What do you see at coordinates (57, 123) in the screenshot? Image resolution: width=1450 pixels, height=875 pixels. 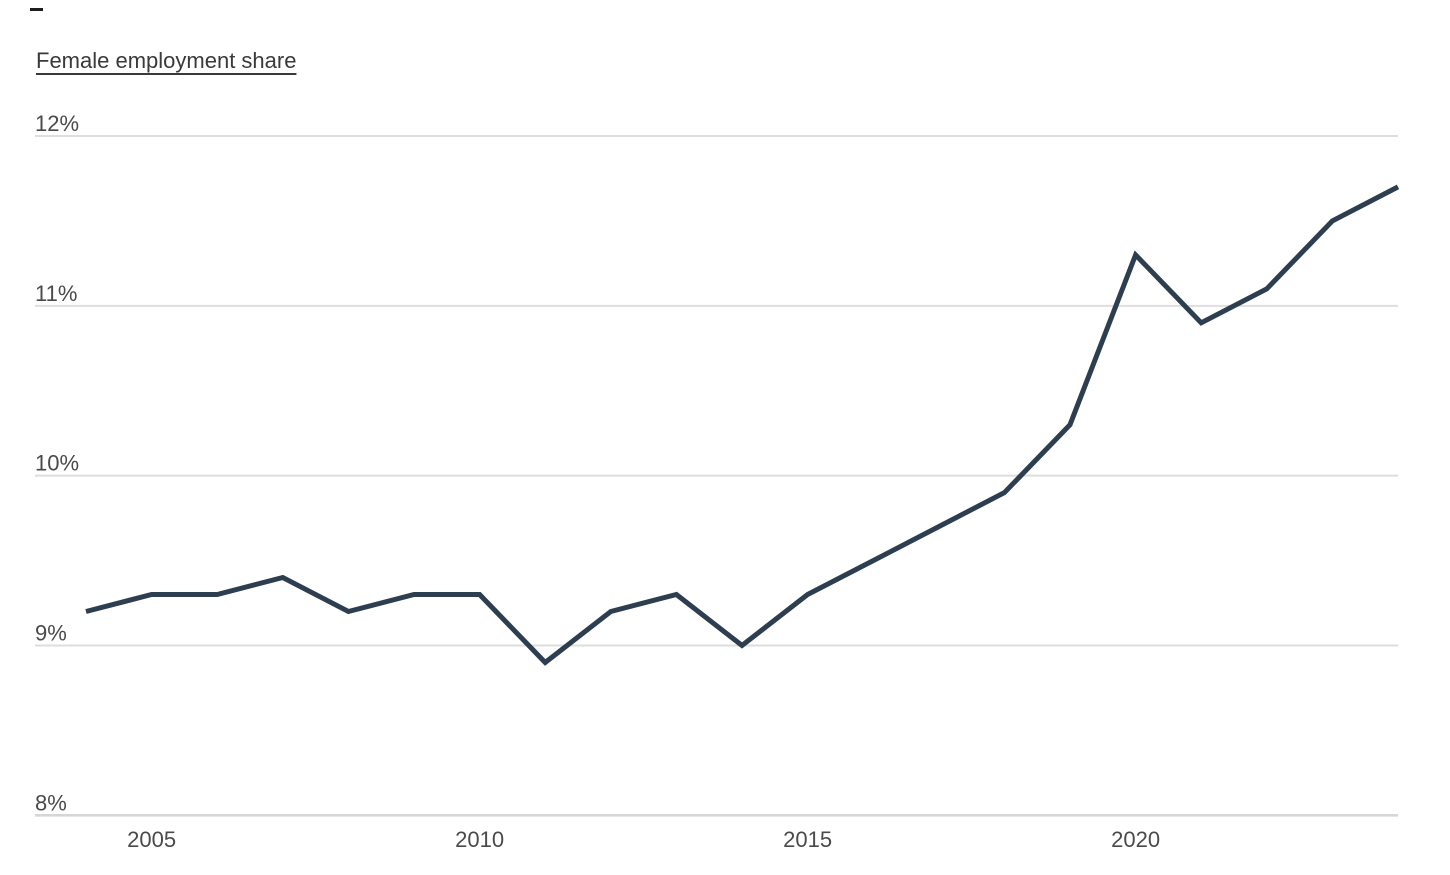 I see `y-tick-label: 12%` at bounding box center [57, 123].